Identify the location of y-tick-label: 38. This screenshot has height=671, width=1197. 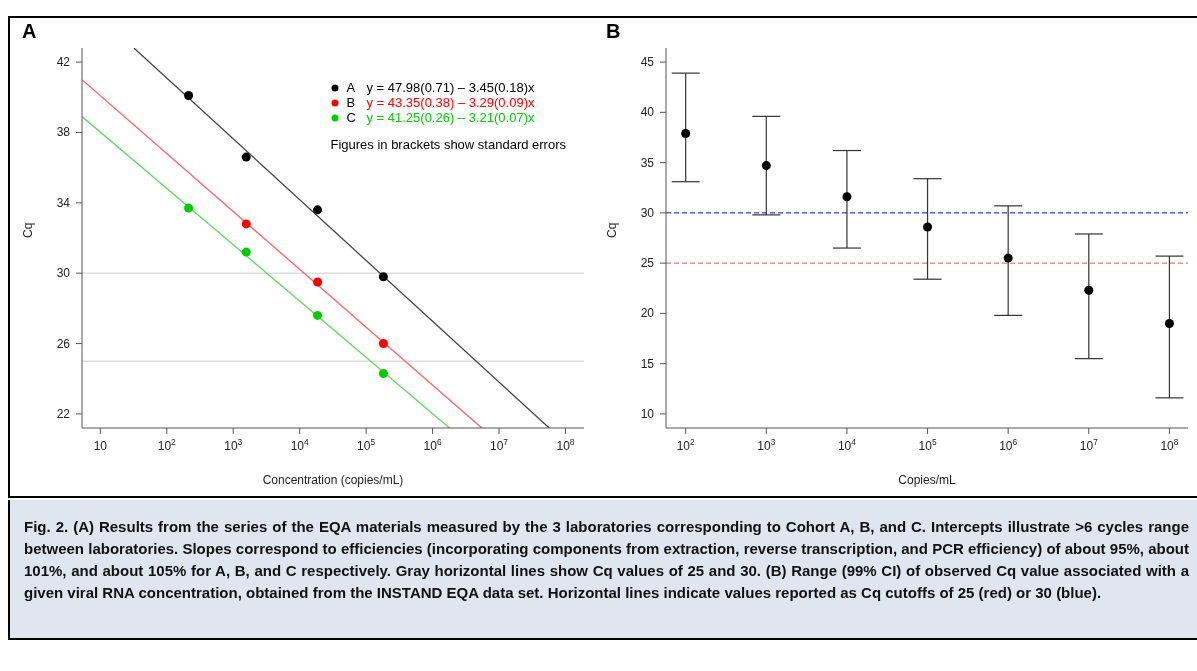
(63, 132).